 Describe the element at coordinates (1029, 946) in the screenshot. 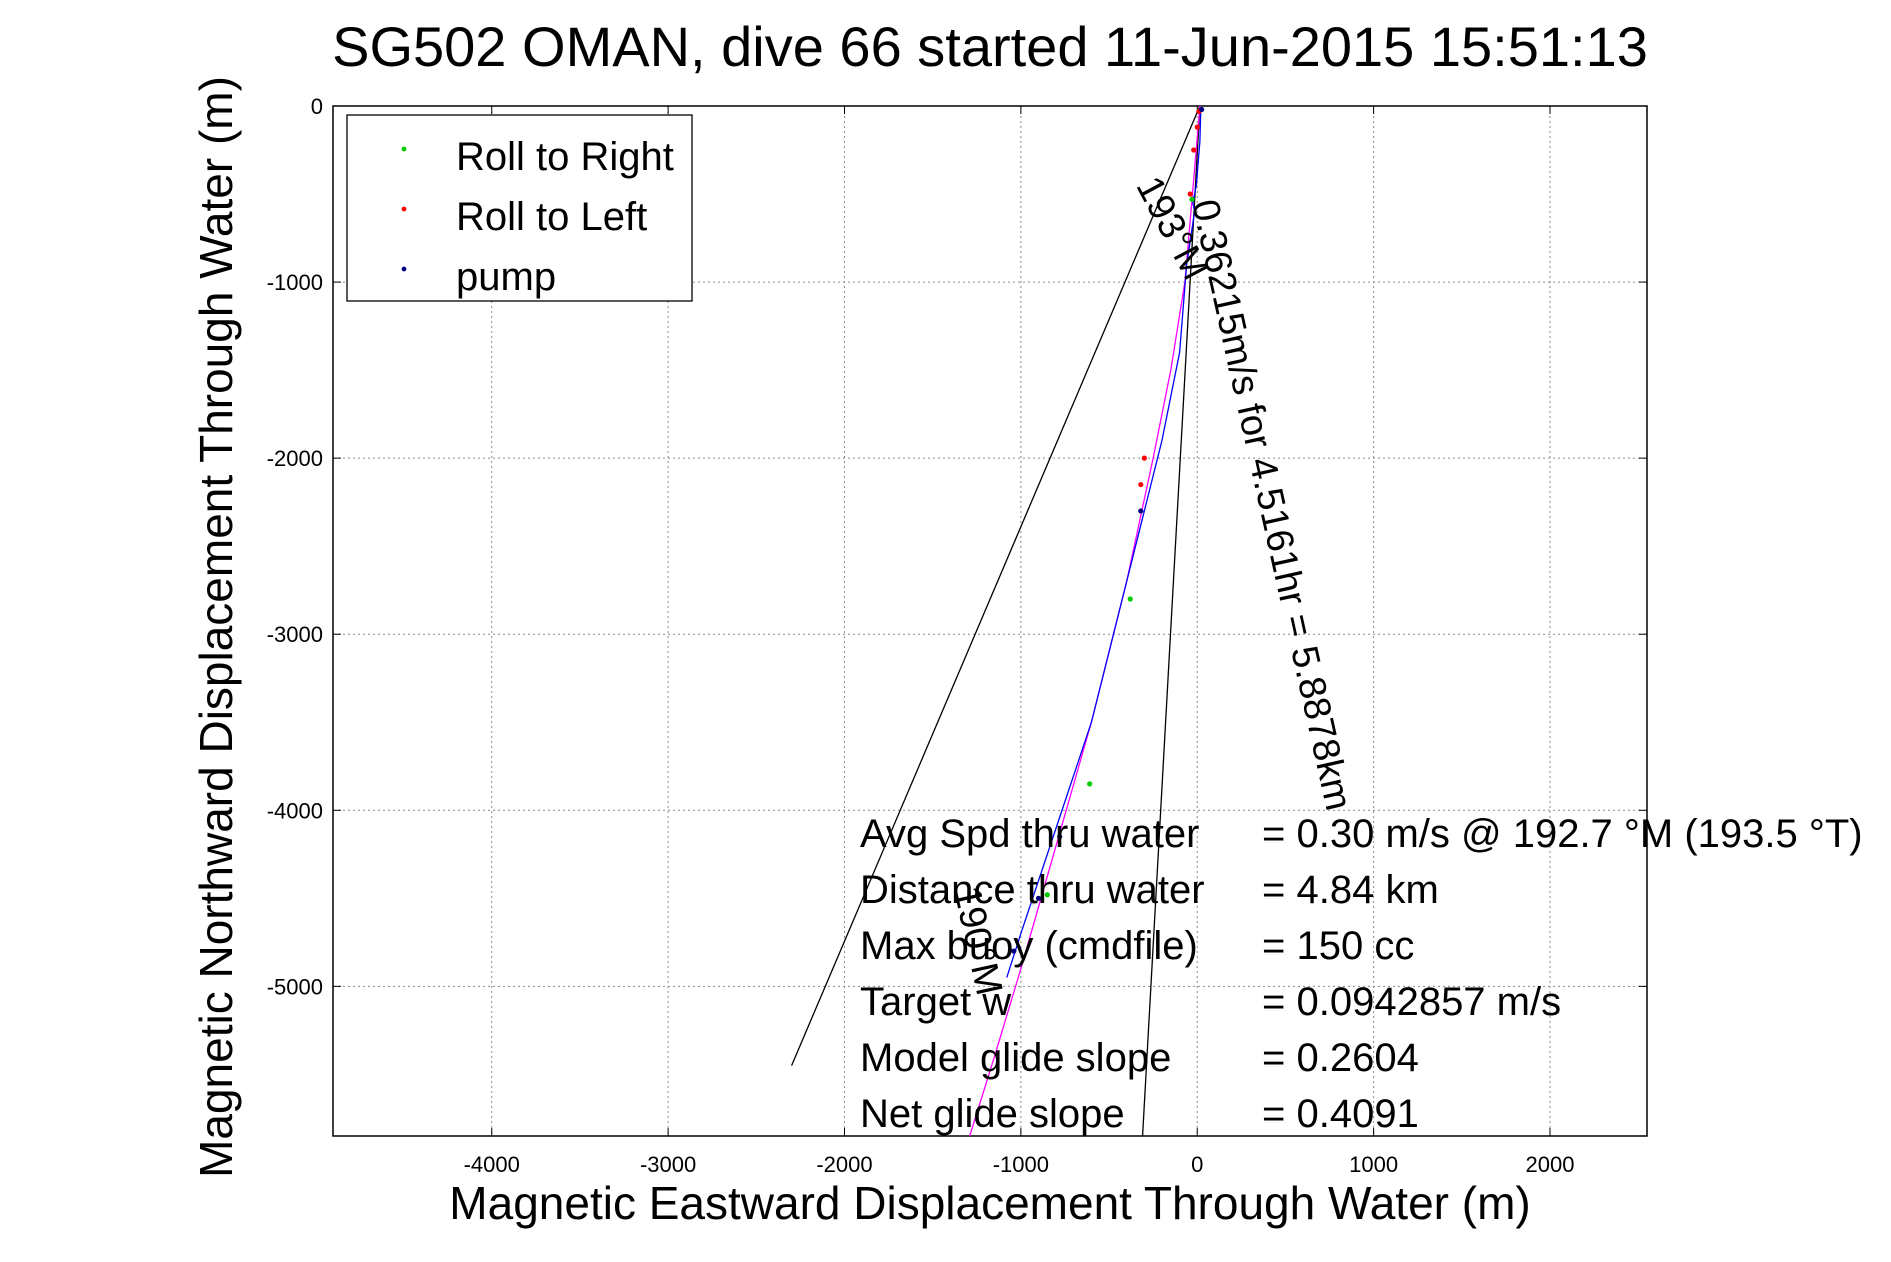

I see `stat-label: Max buoy (cmdfile)` at that location.